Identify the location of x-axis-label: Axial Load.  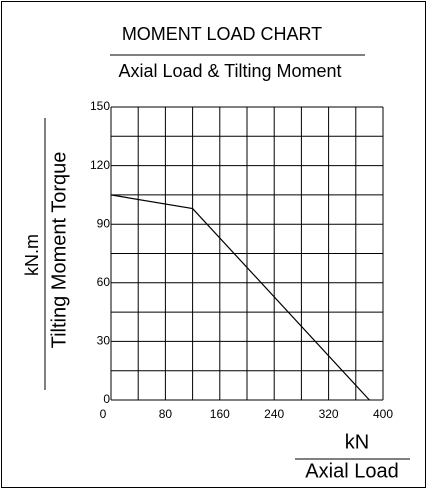
(351, 471).